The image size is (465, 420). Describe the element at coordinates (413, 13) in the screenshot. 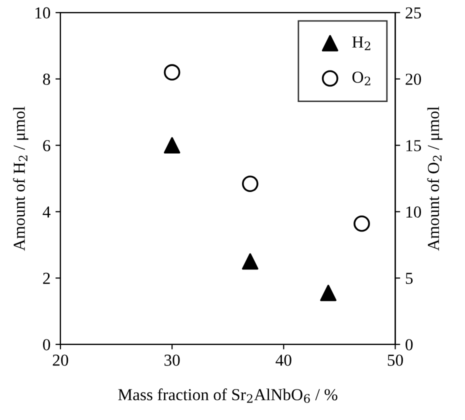

I see `y2-tick-label: 25` at that location.